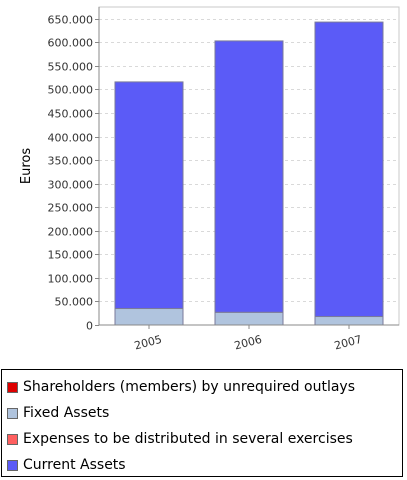 This screenshot has width=407, height=480. Describe the element at coordinates (71, 255) in the screenshot. I see `y-tick-label: 150.000` at that location.